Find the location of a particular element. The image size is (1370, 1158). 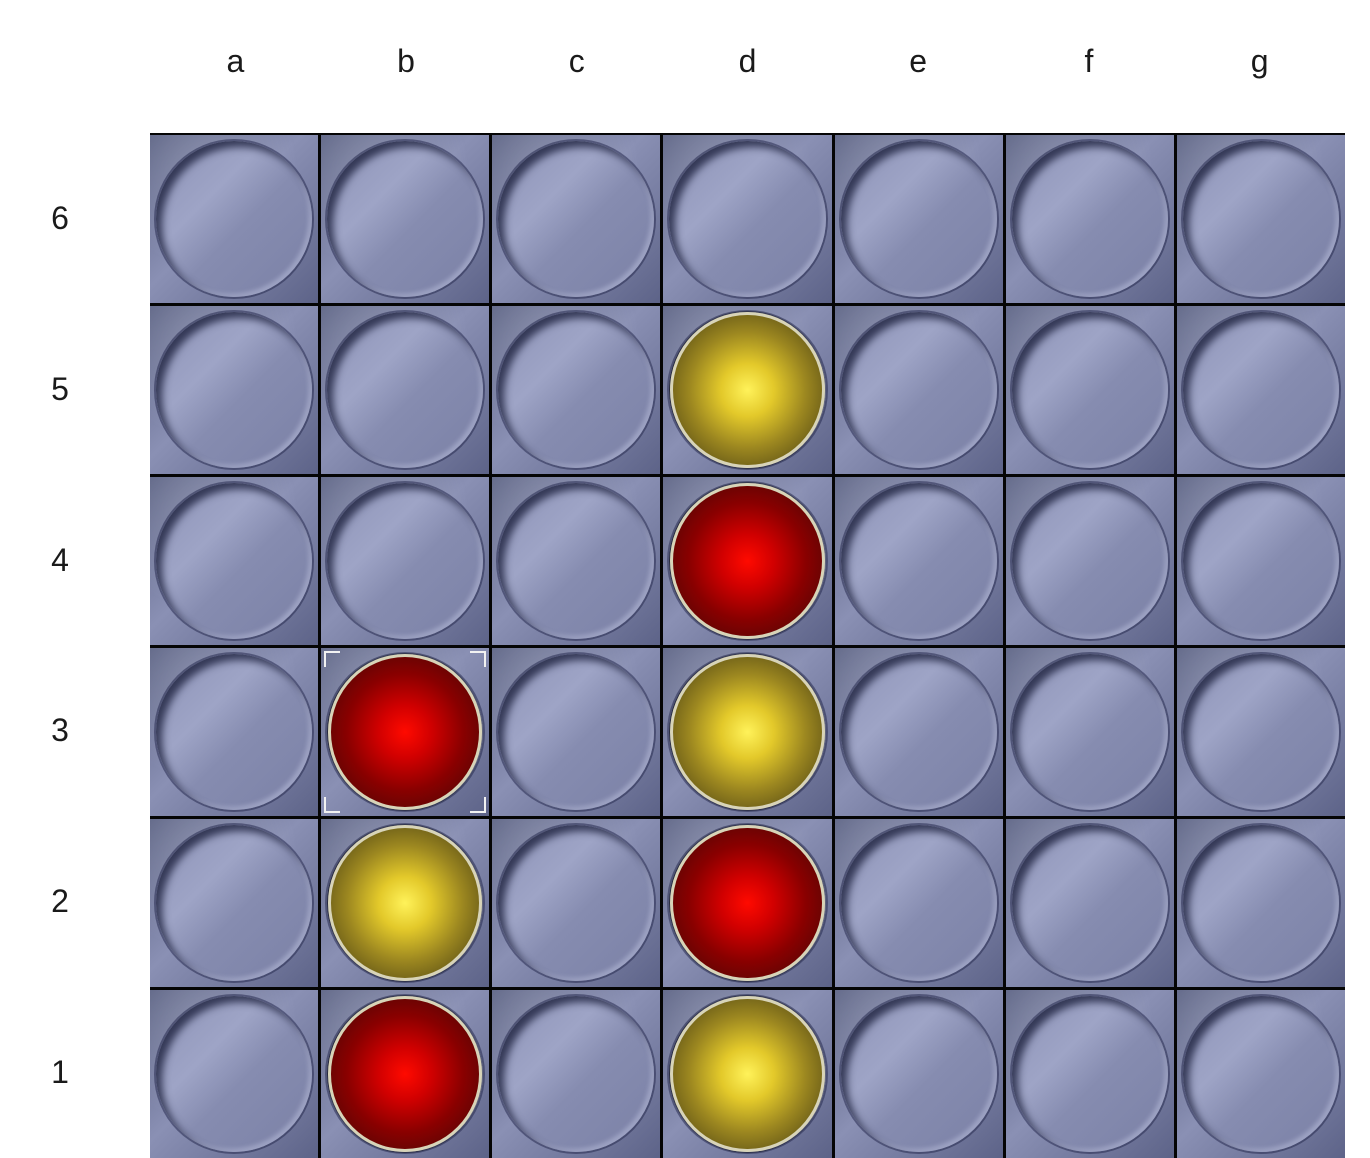

column-label-f: f is located at coordinates (1089, 61).